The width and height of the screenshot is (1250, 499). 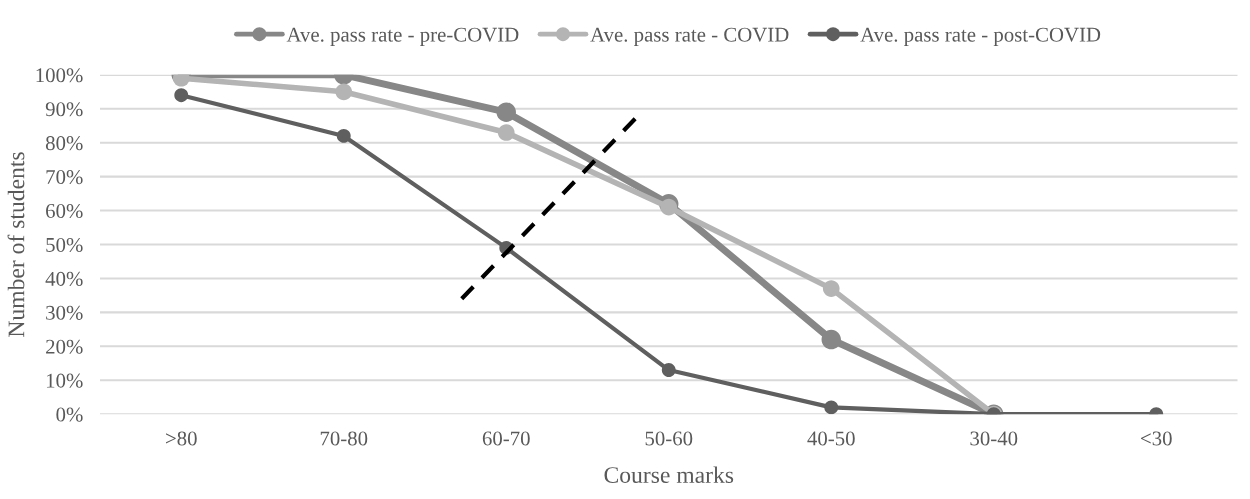 I want to click on y-tick-label: 90%, so click(x=64, y=109).